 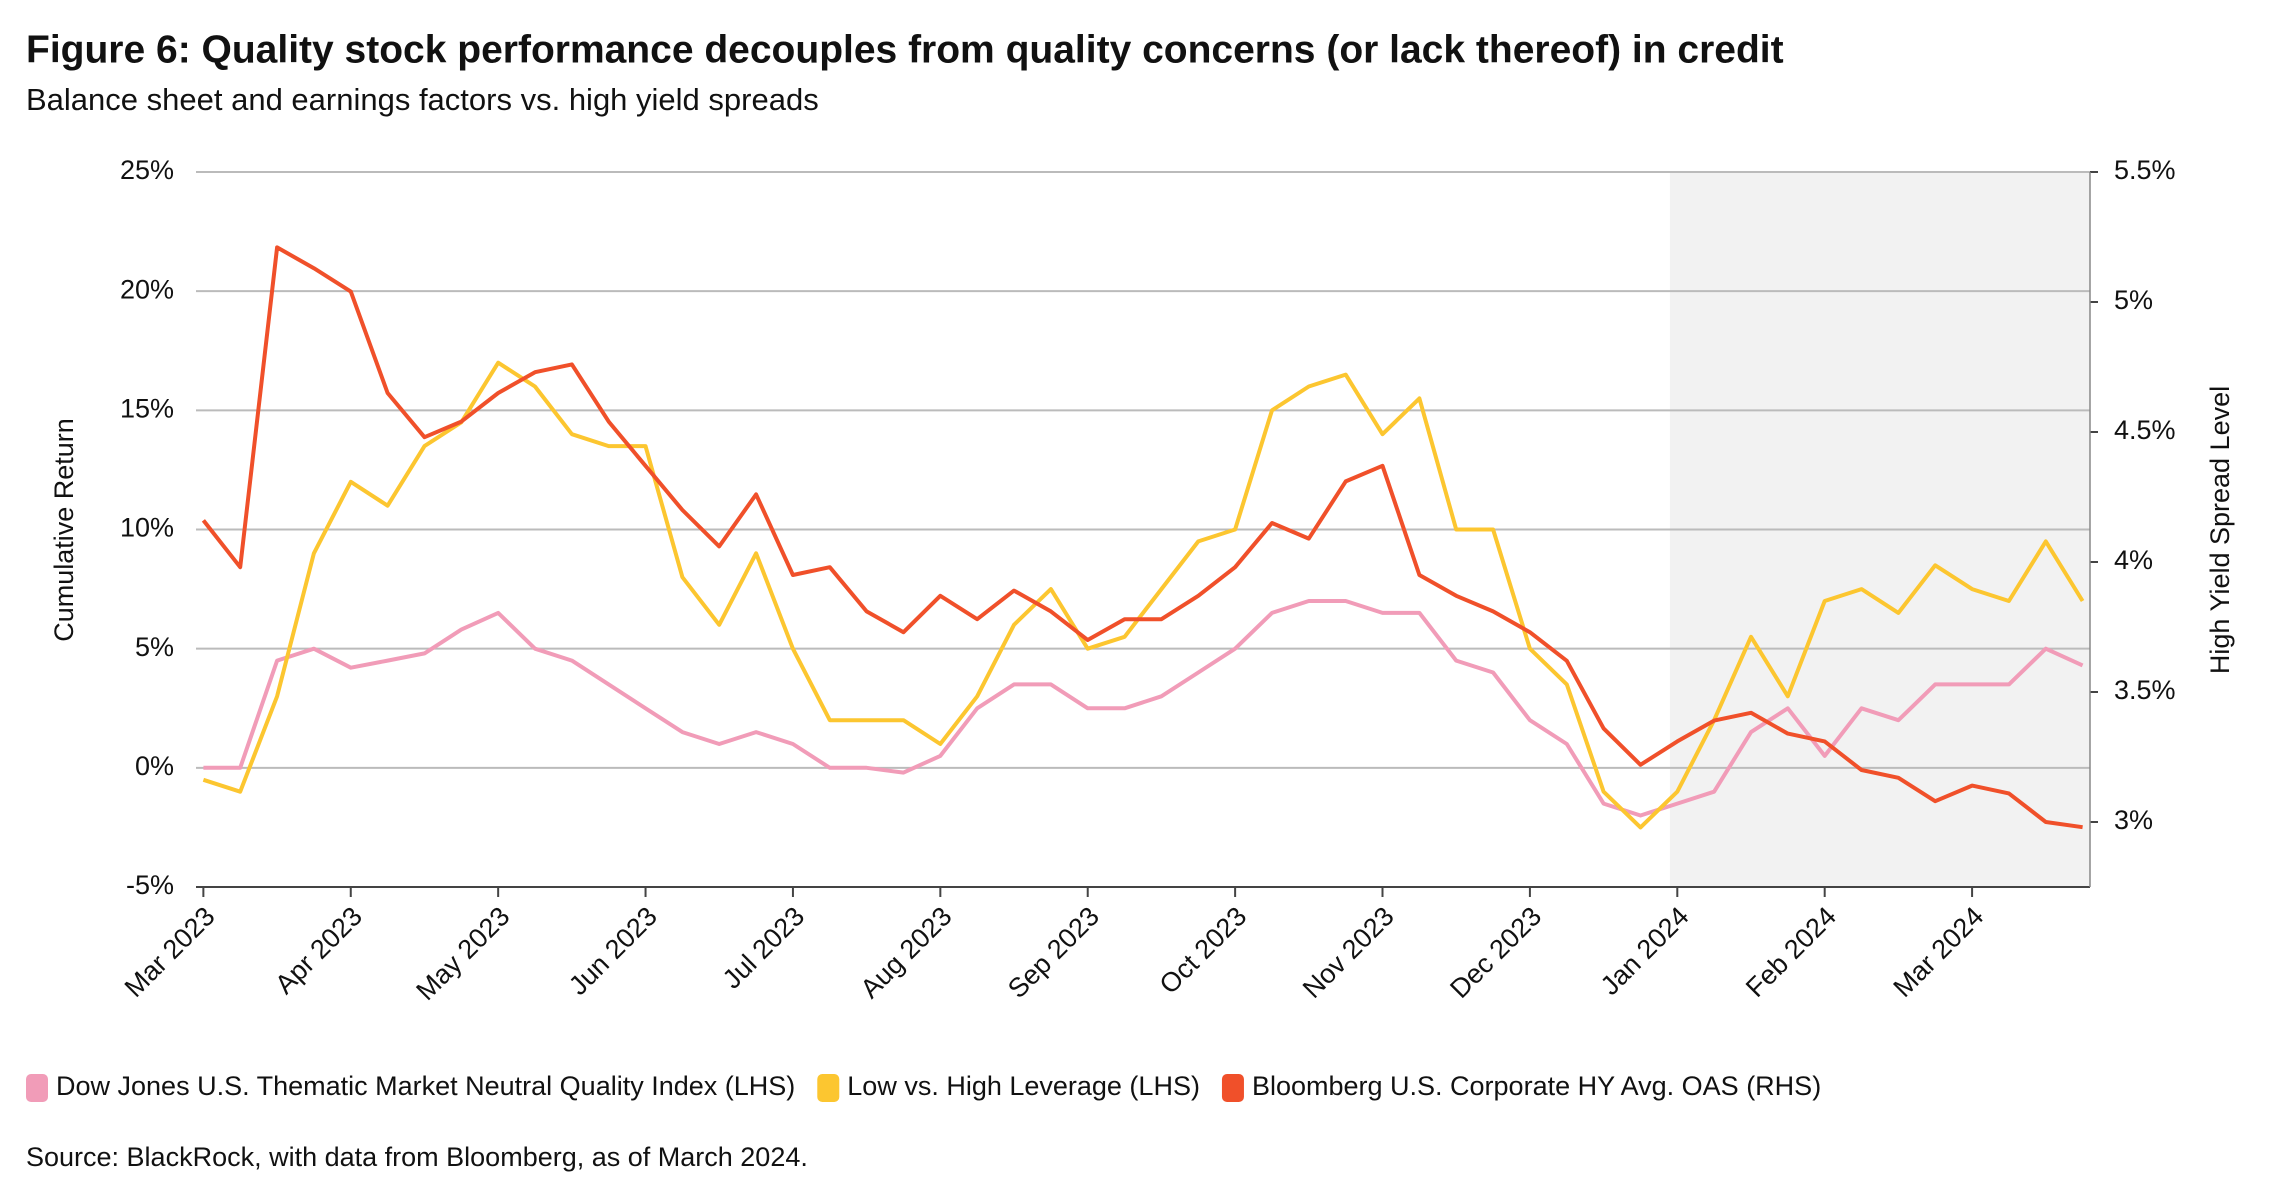 What do you see at coordinates (1023, 1086) in the screenshot?
I see `legend-label: Low vs. High Leverage (LHS)` at bounding box center [1023, 1086].